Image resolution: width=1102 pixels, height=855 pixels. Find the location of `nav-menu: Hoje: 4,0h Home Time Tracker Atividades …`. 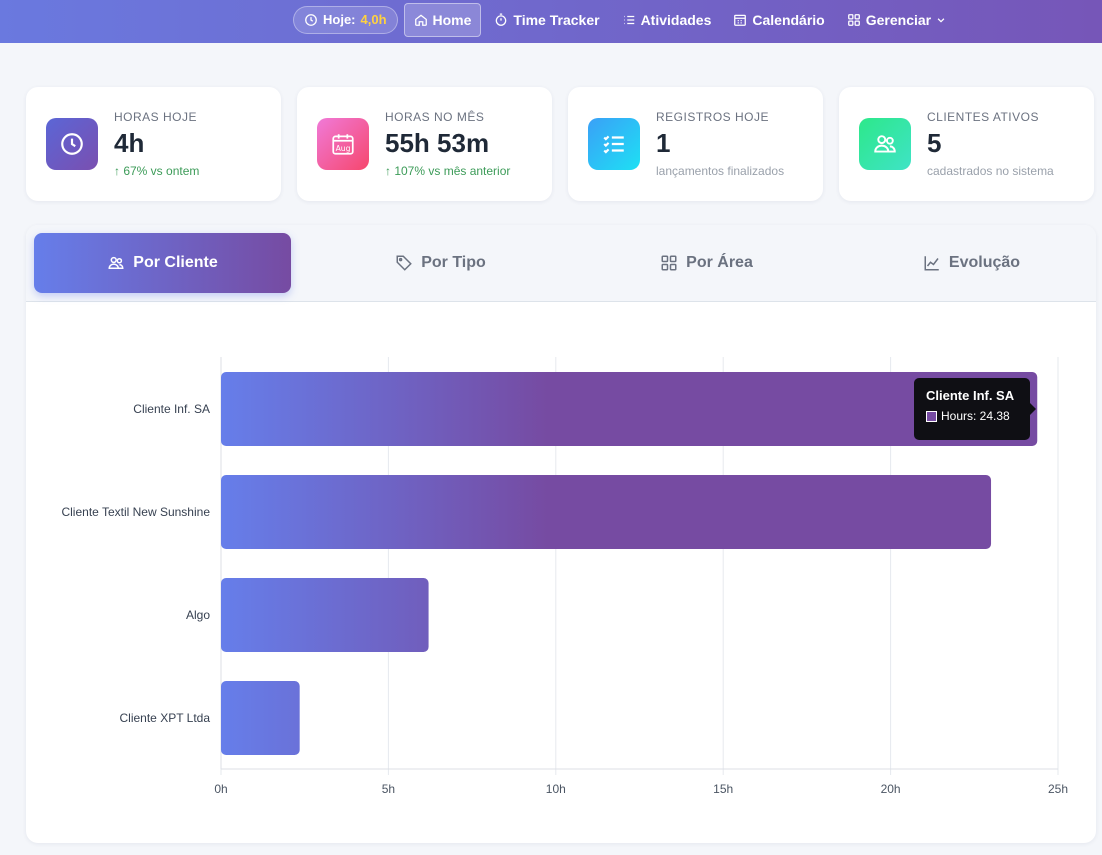

nav-menu: Hoje: 4,0h Home Time Tracker Atividades … is located at coordinates (624, 19).